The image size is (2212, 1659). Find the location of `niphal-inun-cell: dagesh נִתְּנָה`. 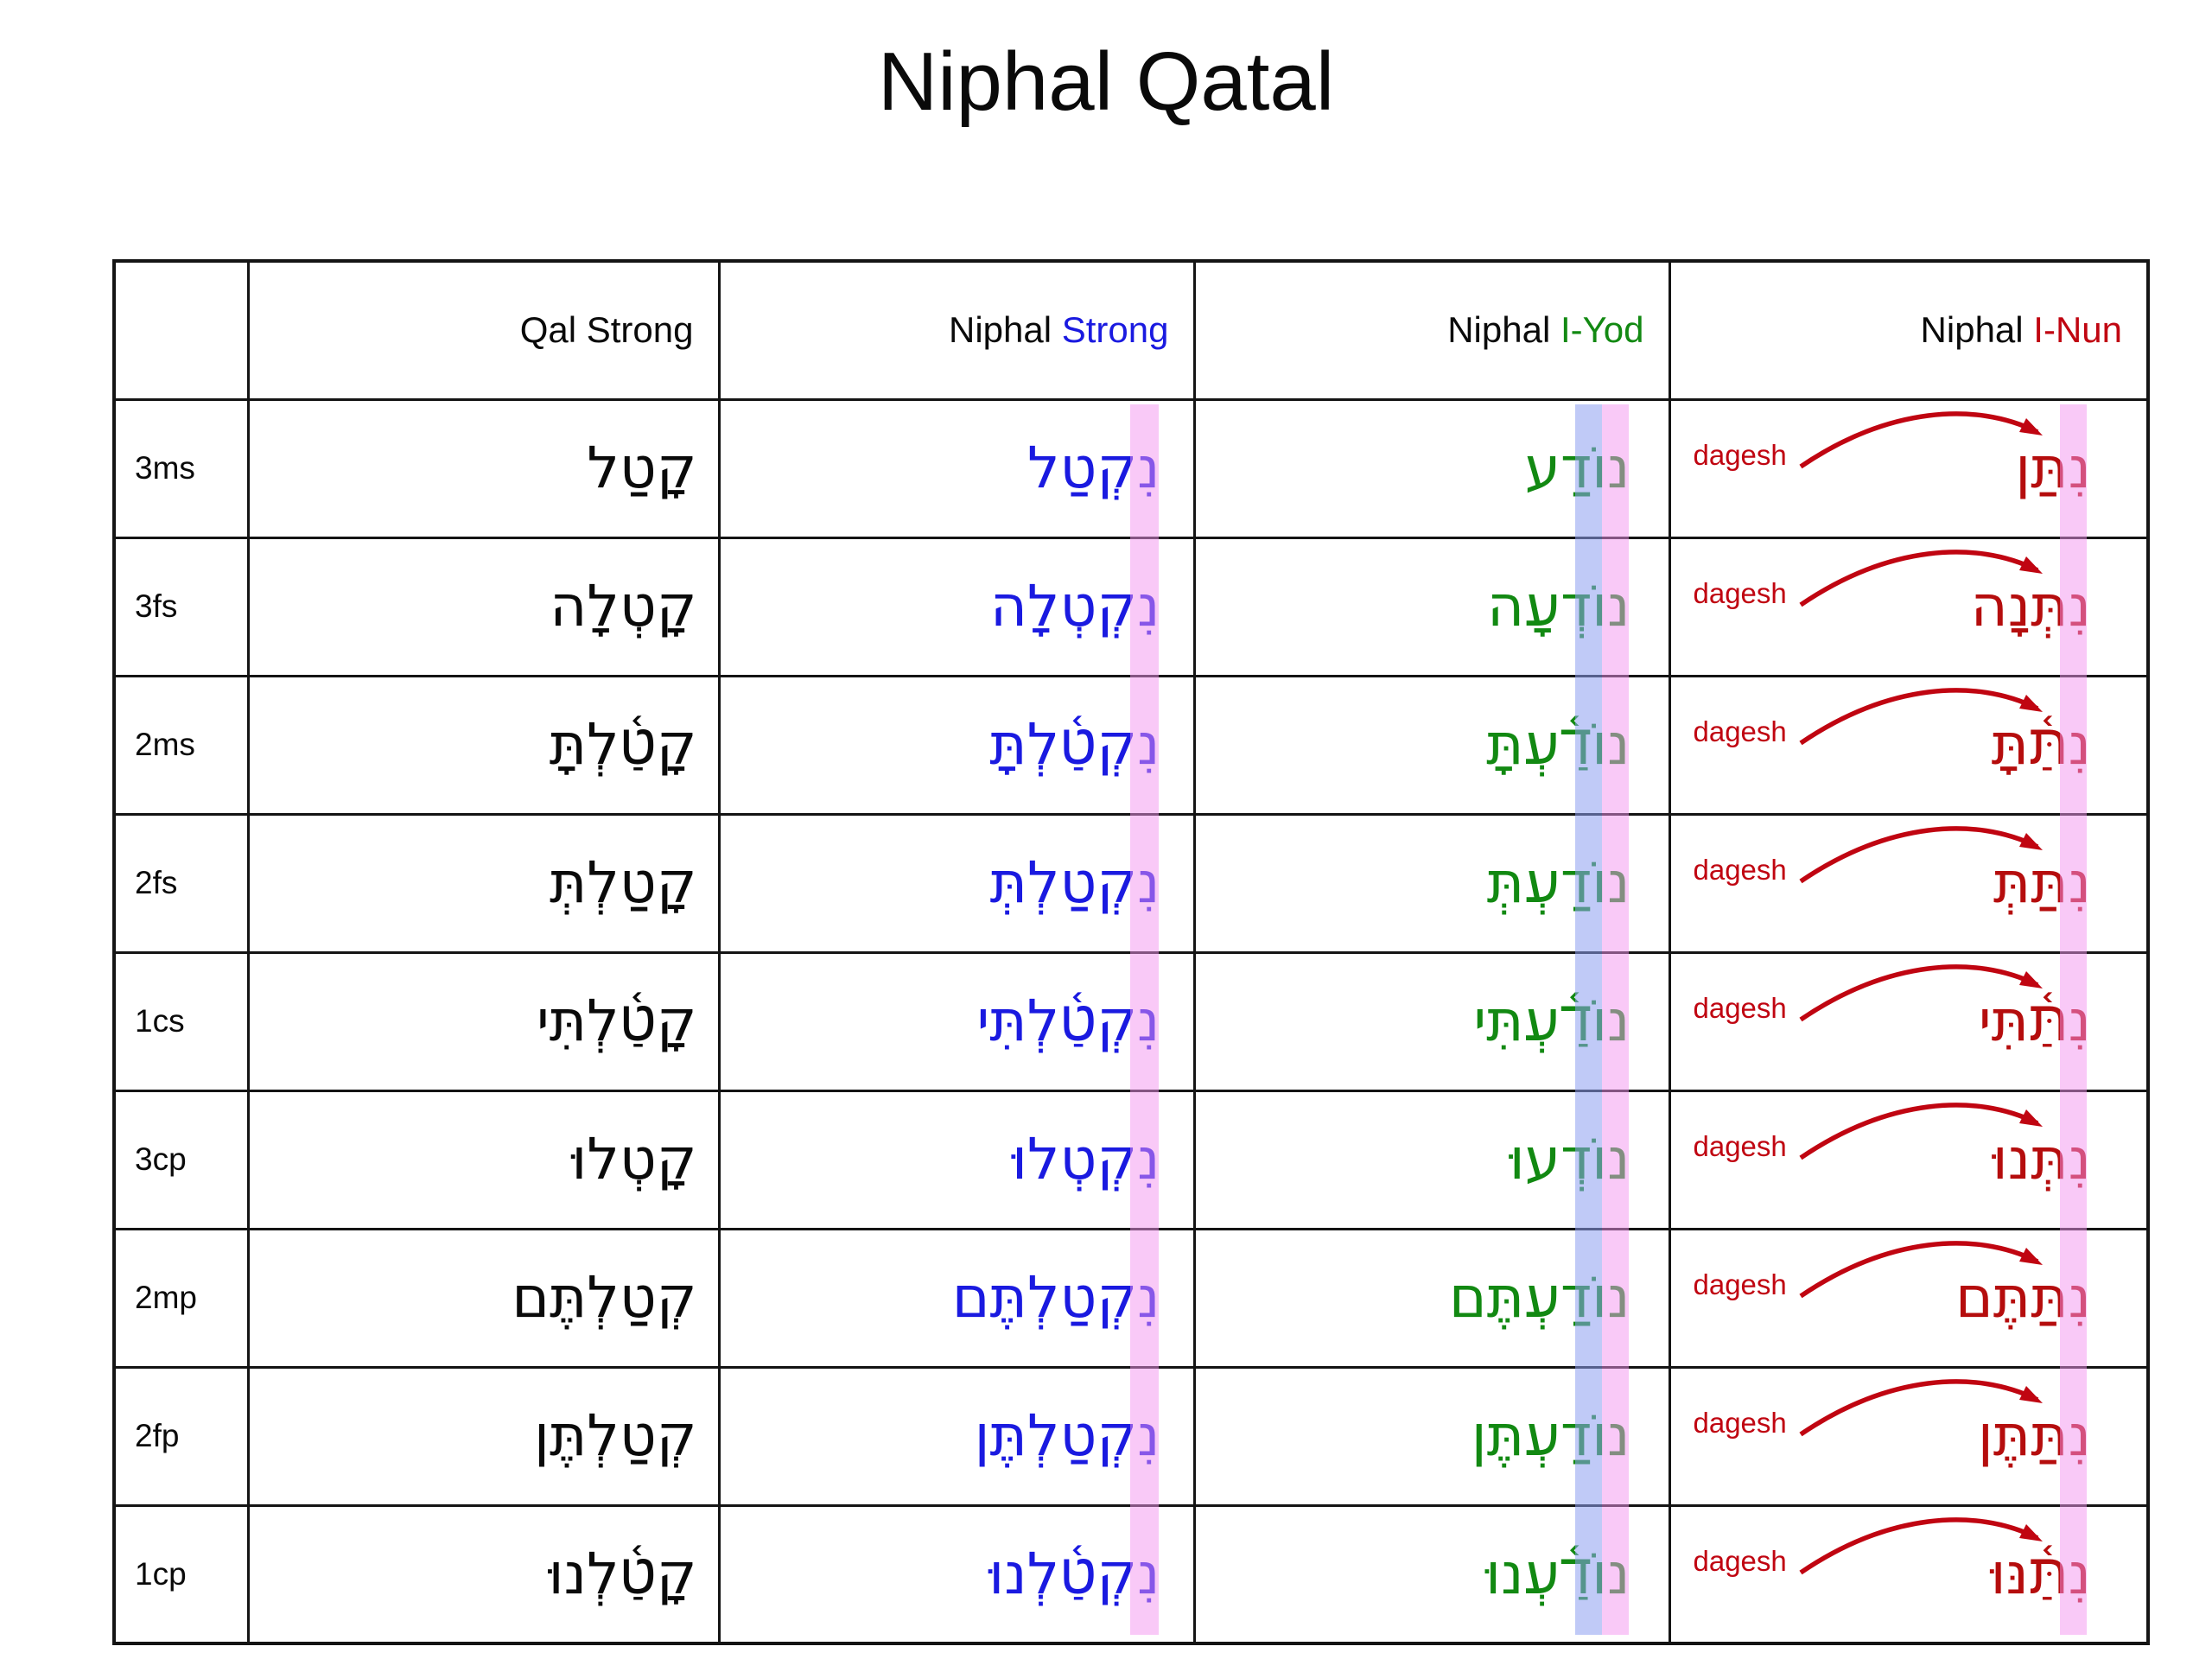

niphal-inun-cell: dagesh נִתְּנָה is located at coordinates (1909, 606).